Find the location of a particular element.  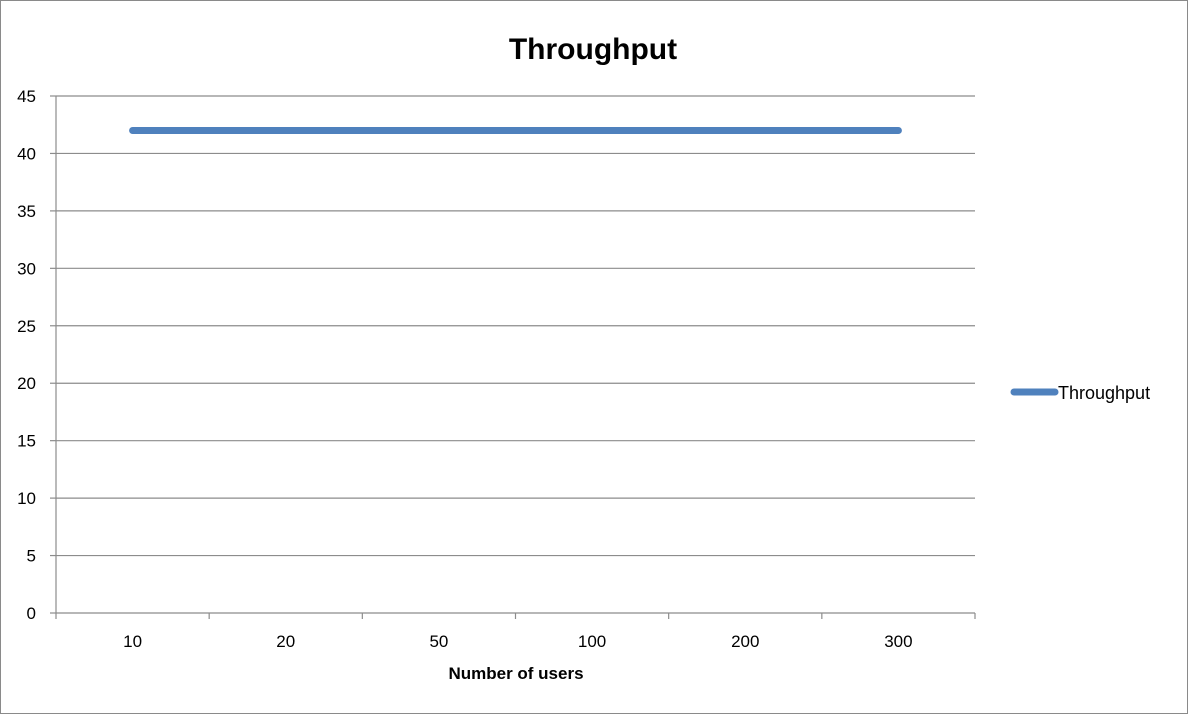

y-tick-label: 20 is located at coordinates (26, 383).